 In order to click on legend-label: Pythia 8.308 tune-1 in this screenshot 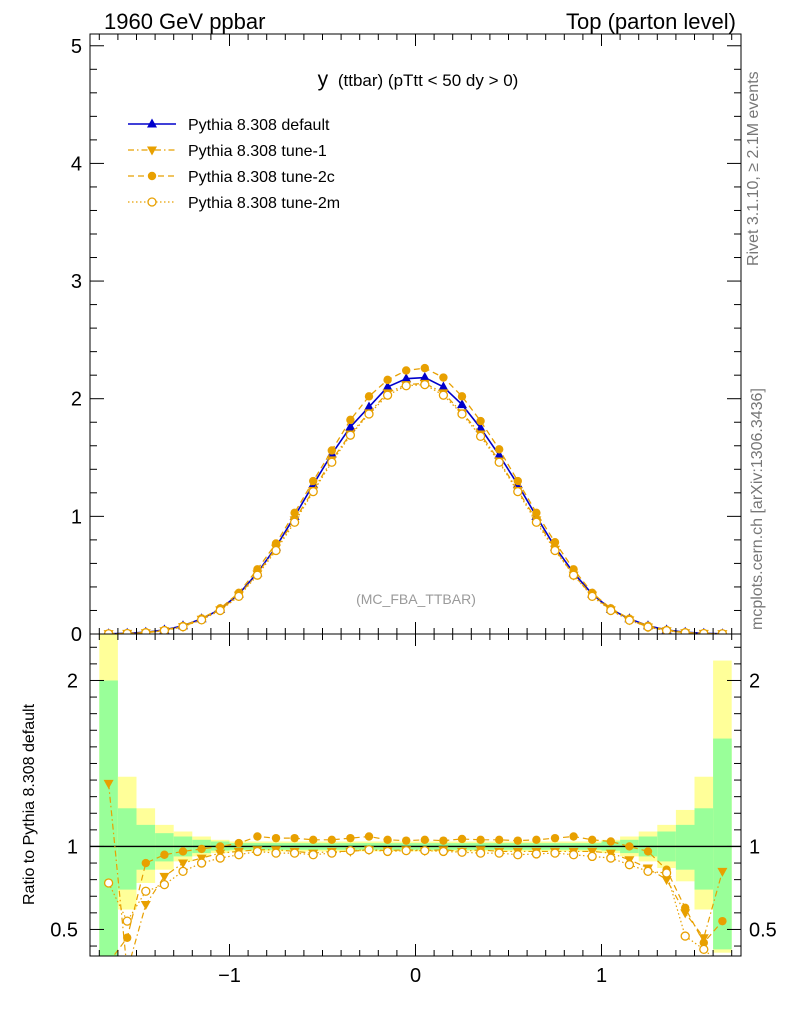, I will do `click(257, 151)`.